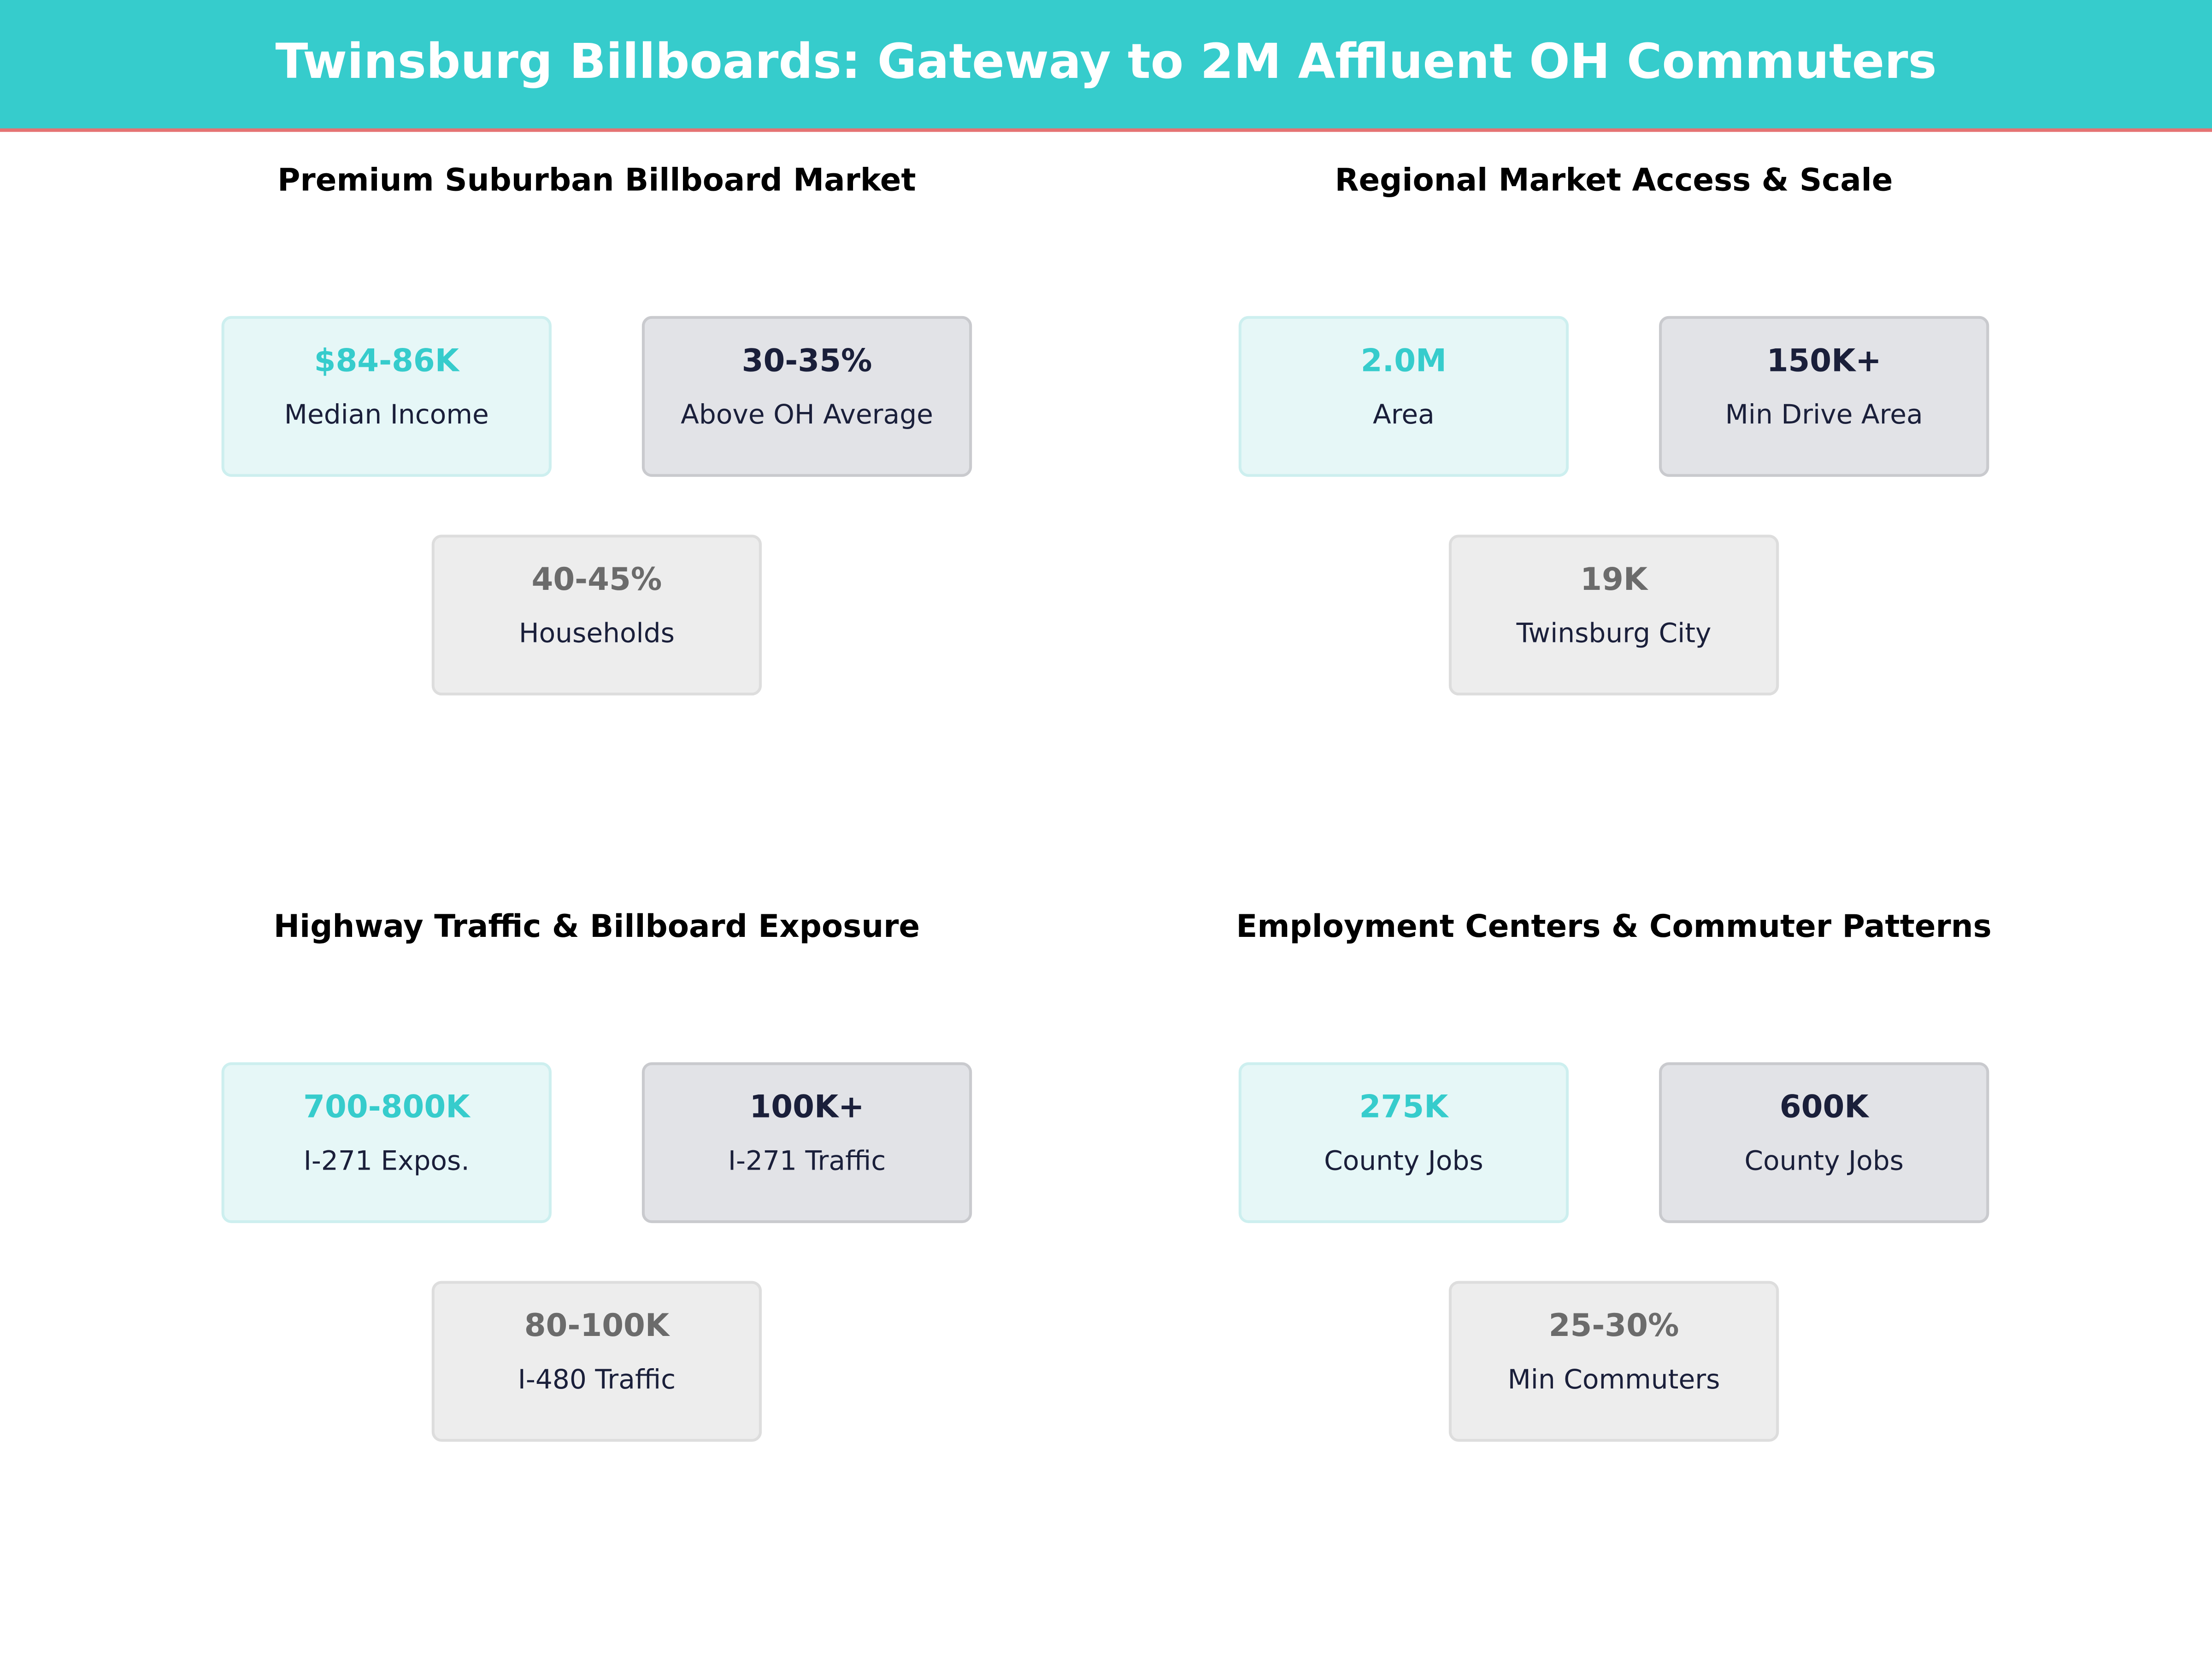 The height and width of the screenshot is (1659, 2212). Describe the element at coordinates (597, 633) in the screenshot. I see `stat-label: Households` at that location.